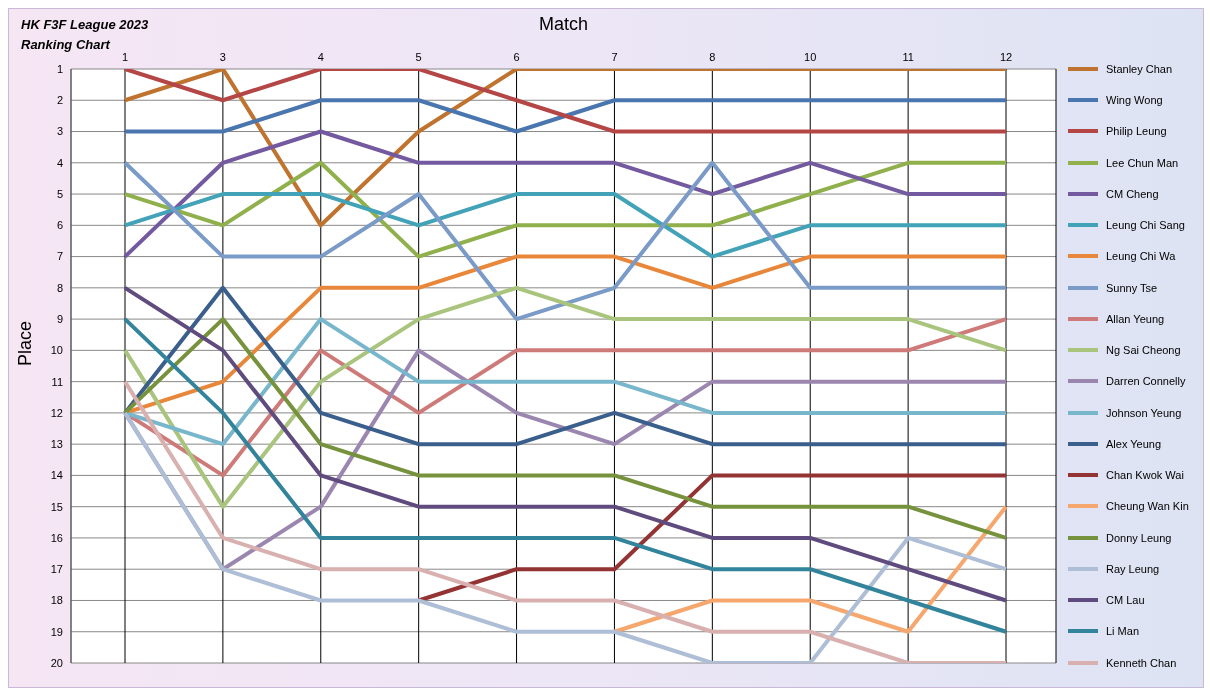 The image size is (1210, 694). I want to click on x-tick-label: 5, so click(418, 57).